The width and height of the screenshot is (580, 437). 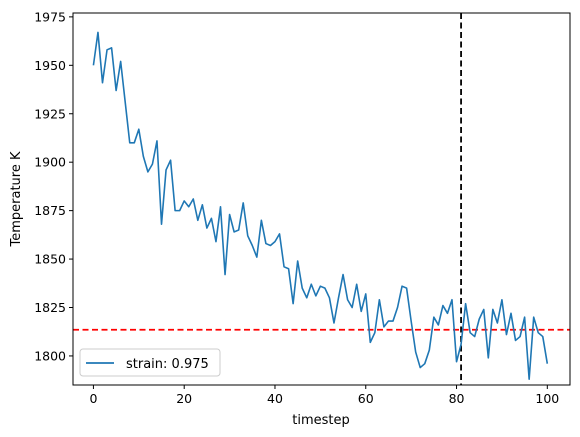 What do you see at coordinates (50, 355) in the screenshot?
I see `y-tick-label: 1800` at bounding box center [50, 355].